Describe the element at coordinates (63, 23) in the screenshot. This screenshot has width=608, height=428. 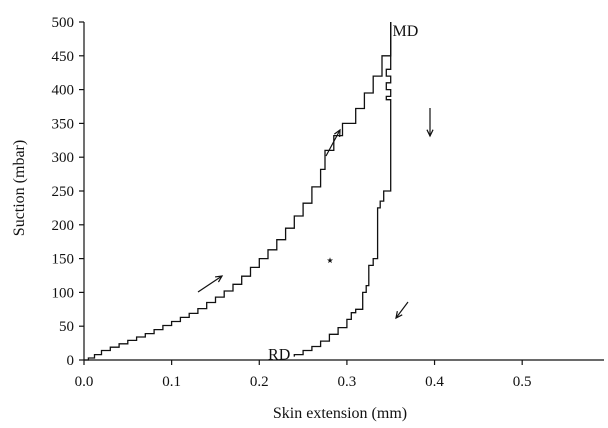
I see `y-tick-label: 500` at that location.